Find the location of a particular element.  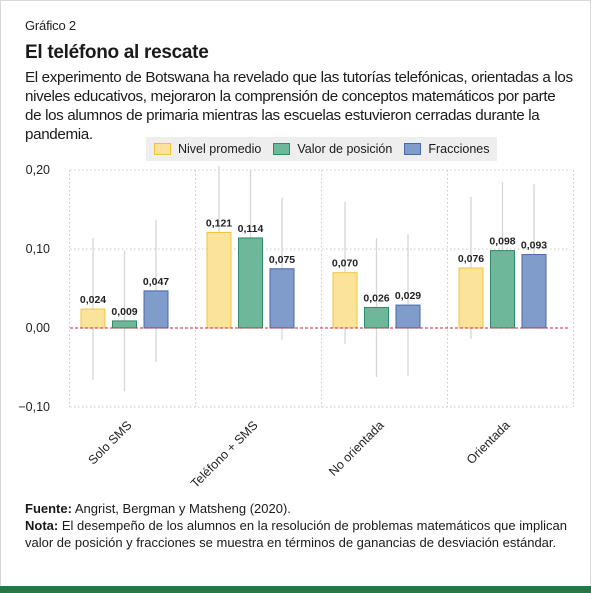

data-label: 0,075 is located at coordinates (282, 260).